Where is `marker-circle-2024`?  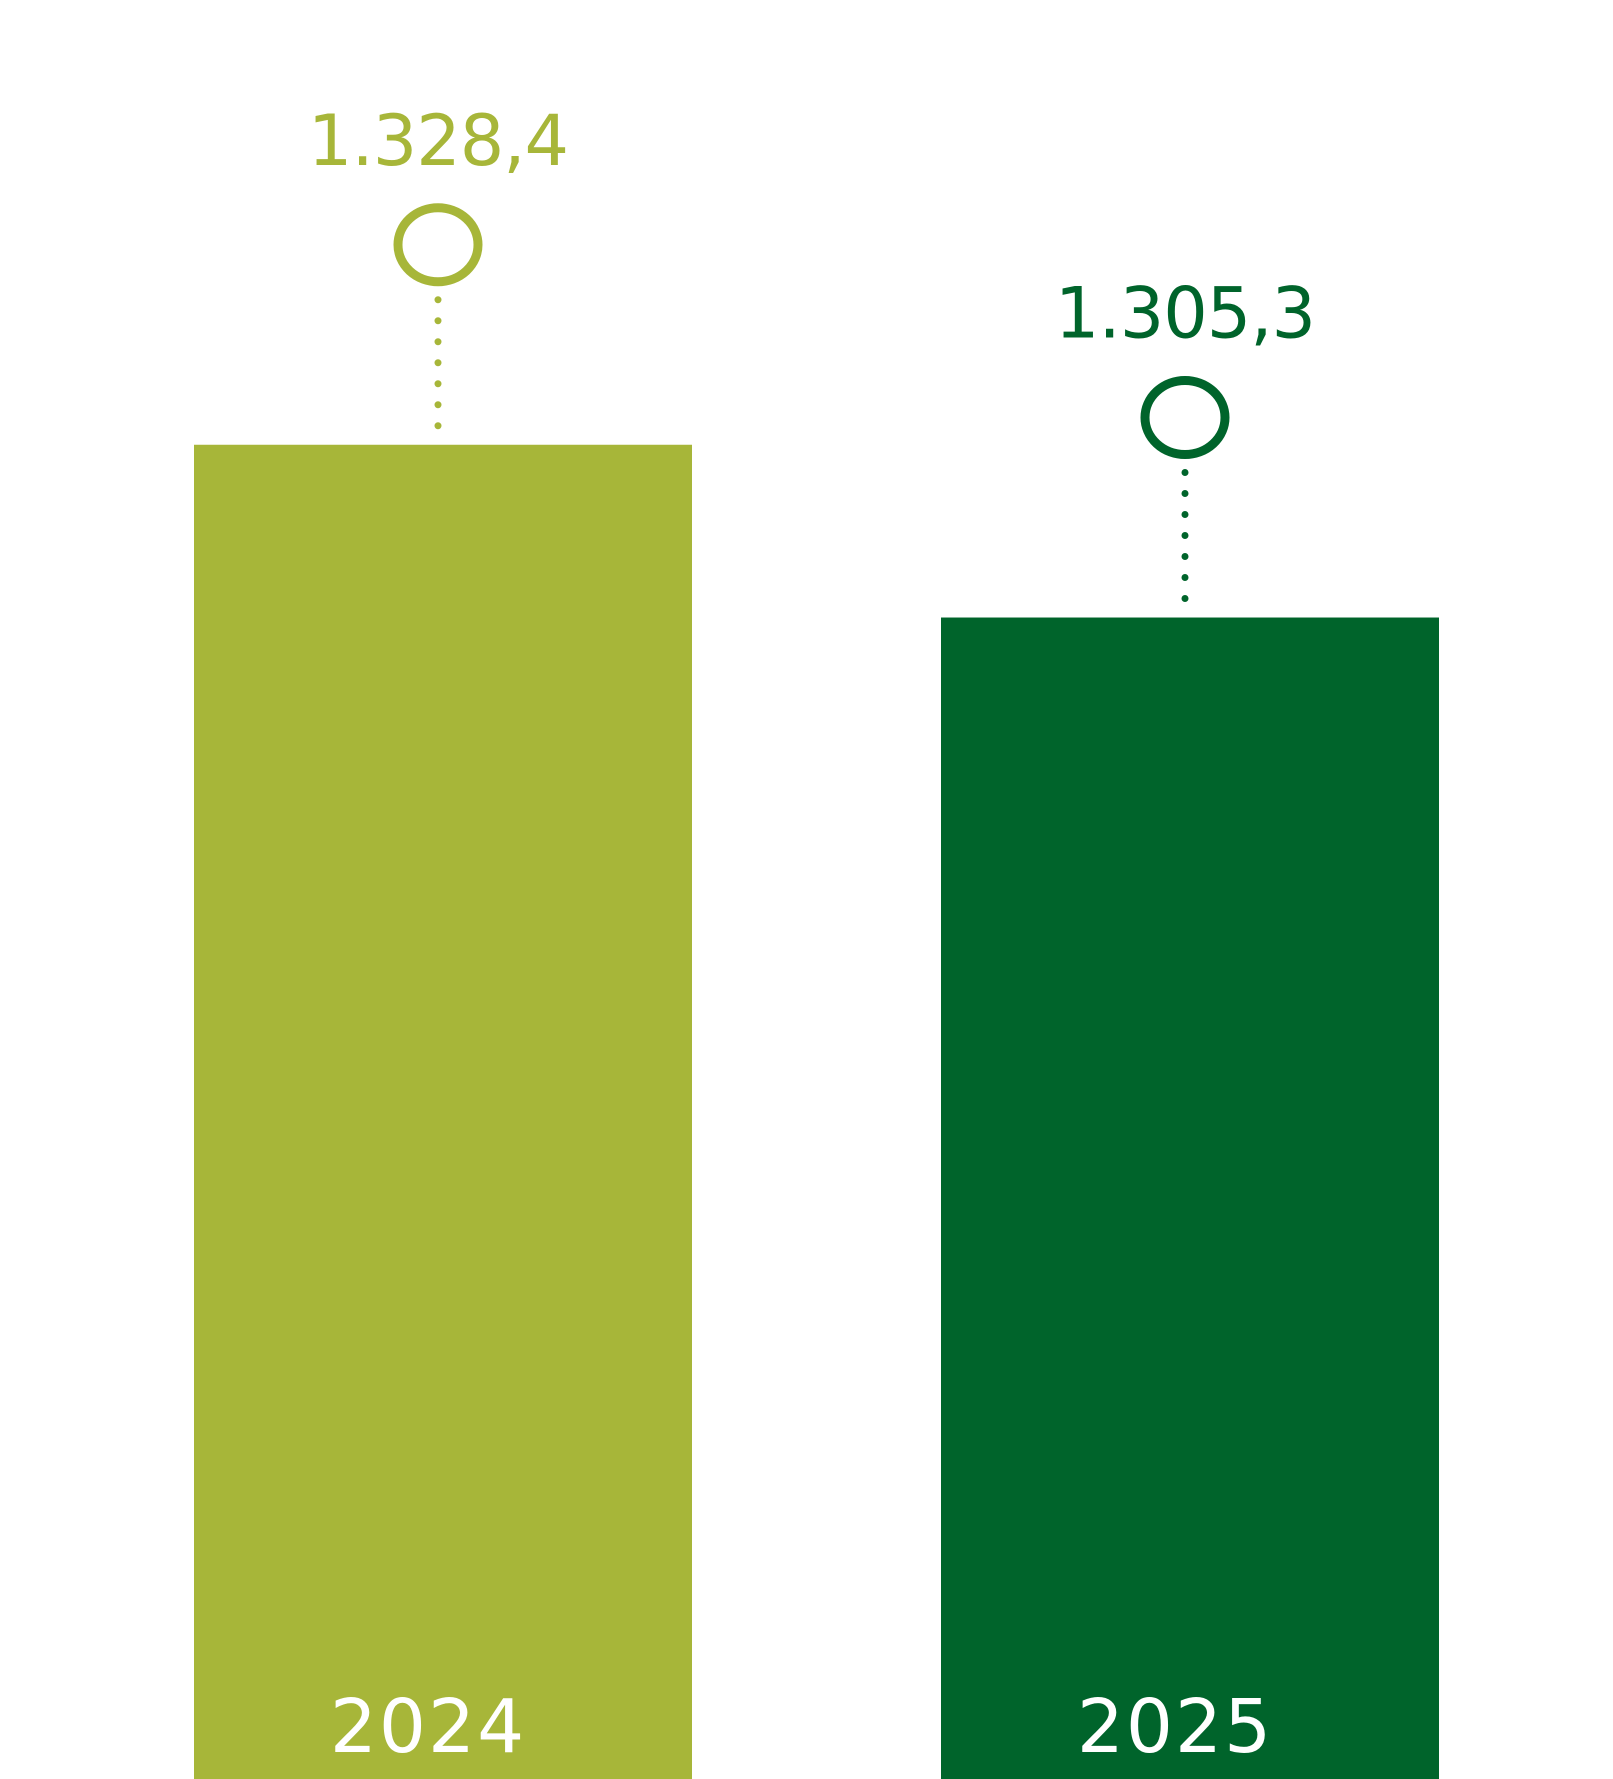 marker-circle-2024 is located at coordinates (438, 245).